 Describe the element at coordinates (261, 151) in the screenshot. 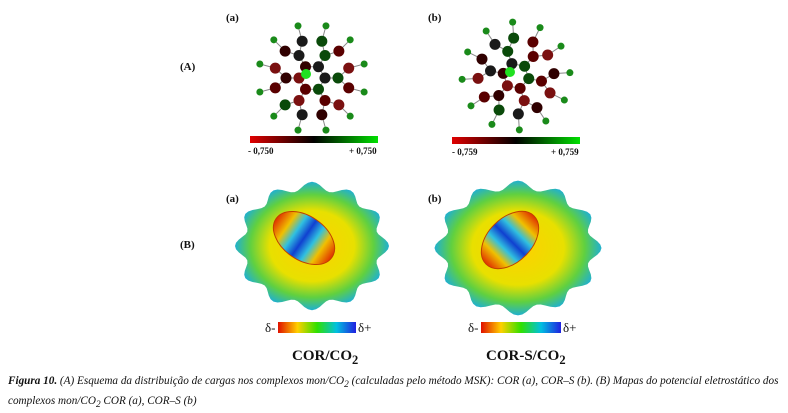

I see `scale-min: - 0,750` at that location.